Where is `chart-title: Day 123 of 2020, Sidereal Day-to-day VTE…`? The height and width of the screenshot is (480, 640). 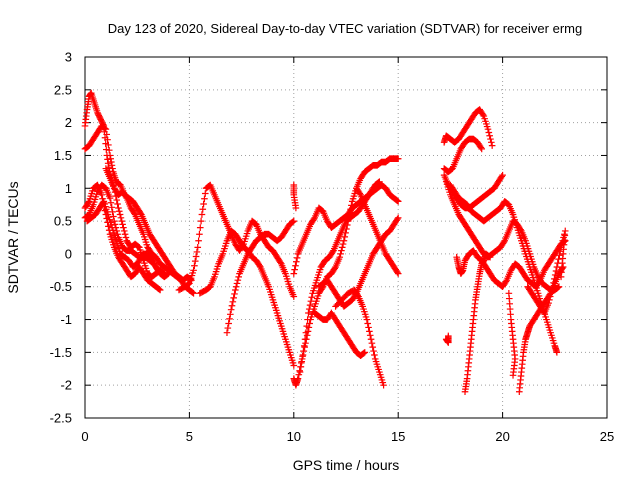 chart-title: Day 123 of 2020, Sidereal Day-to-day VTE… is located at coordinates (345, 28).